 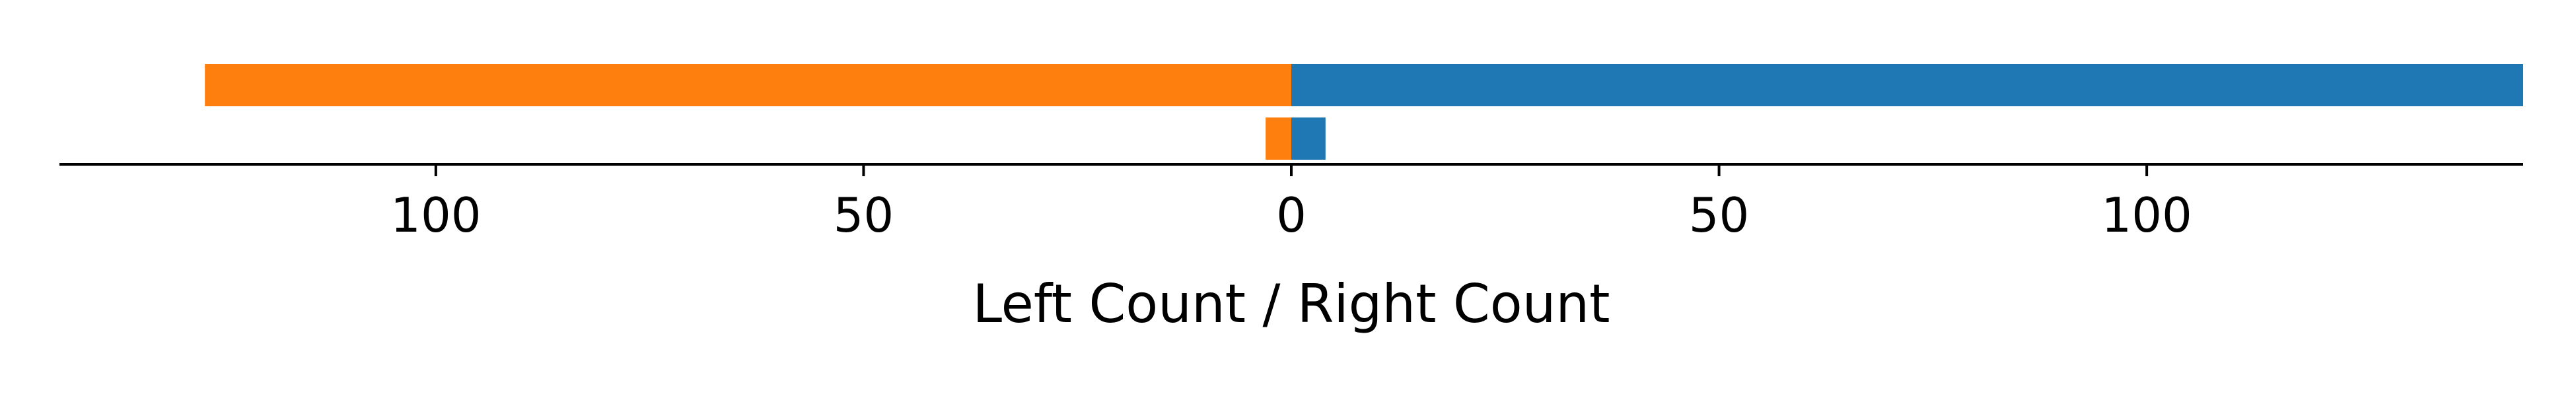 I want to click on x-tick-label: 0, so click(x=1291, y=215).